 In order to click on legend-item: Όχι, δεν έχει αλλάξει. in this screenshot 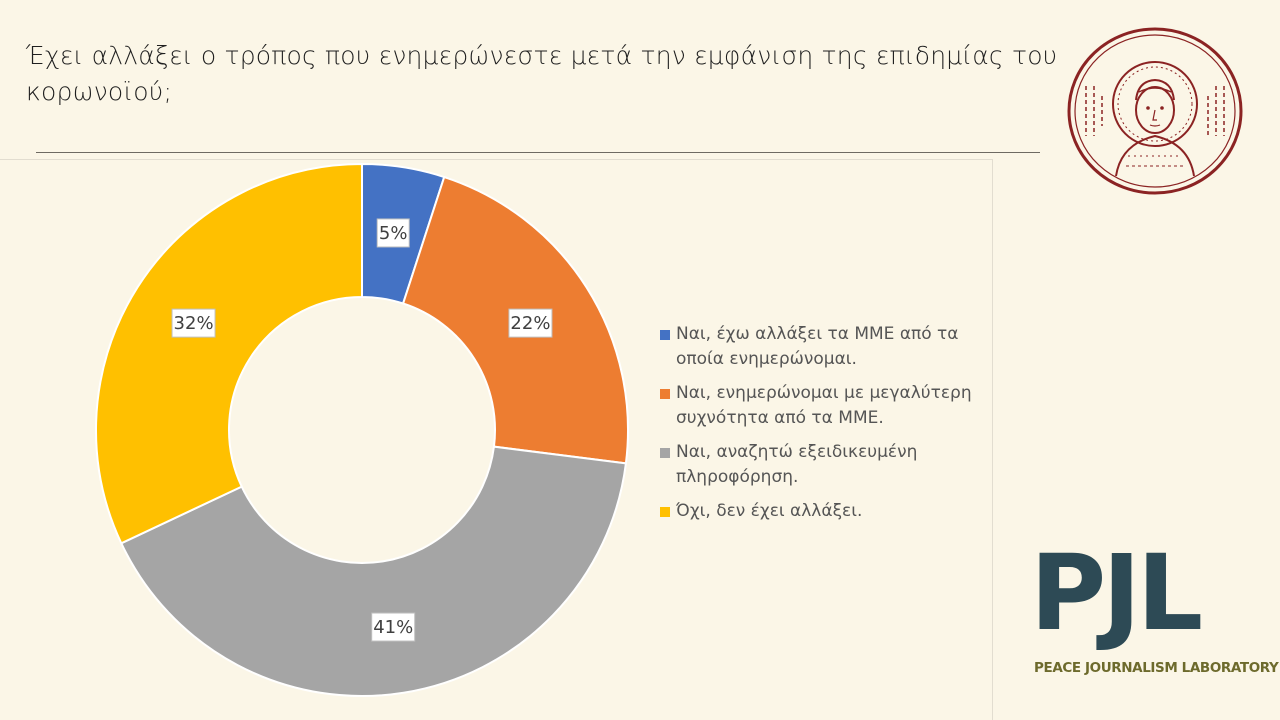, I will do `click(825, 511)`.